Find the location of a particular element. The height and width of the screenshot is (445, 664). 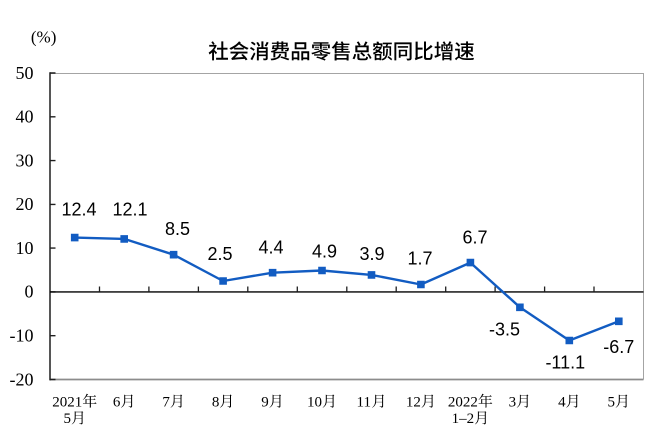

svg-text: 11 is located at coordinates (364, 403).